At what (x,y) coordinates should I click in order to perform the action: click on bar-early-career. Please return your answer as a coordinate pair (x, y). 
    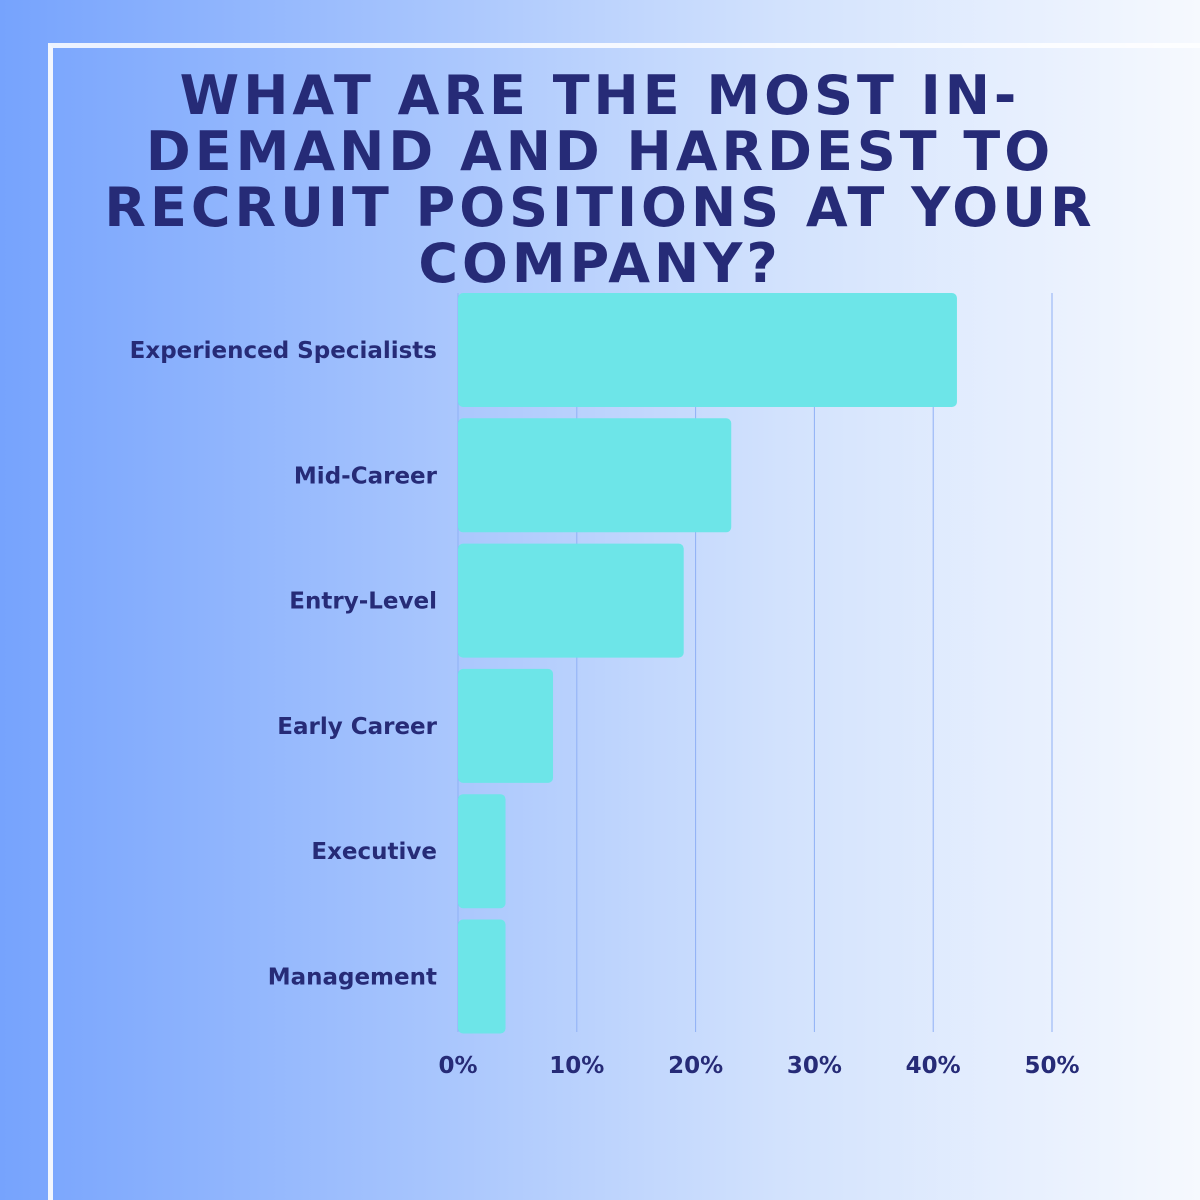
    Looking at the image, I should click on (506, 725).